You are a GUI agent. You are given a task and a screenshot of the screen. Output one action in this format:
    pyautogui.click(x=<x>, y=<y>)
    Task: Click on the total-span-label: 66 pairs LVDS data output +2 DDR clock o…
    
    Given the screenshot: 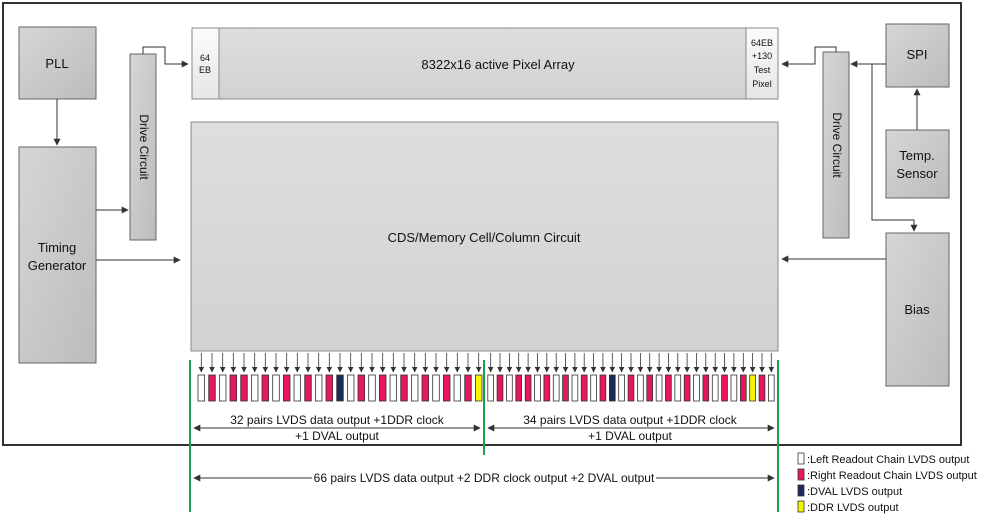 What is the action you would take?
    pyautogui.click(x=484, y=478)
    